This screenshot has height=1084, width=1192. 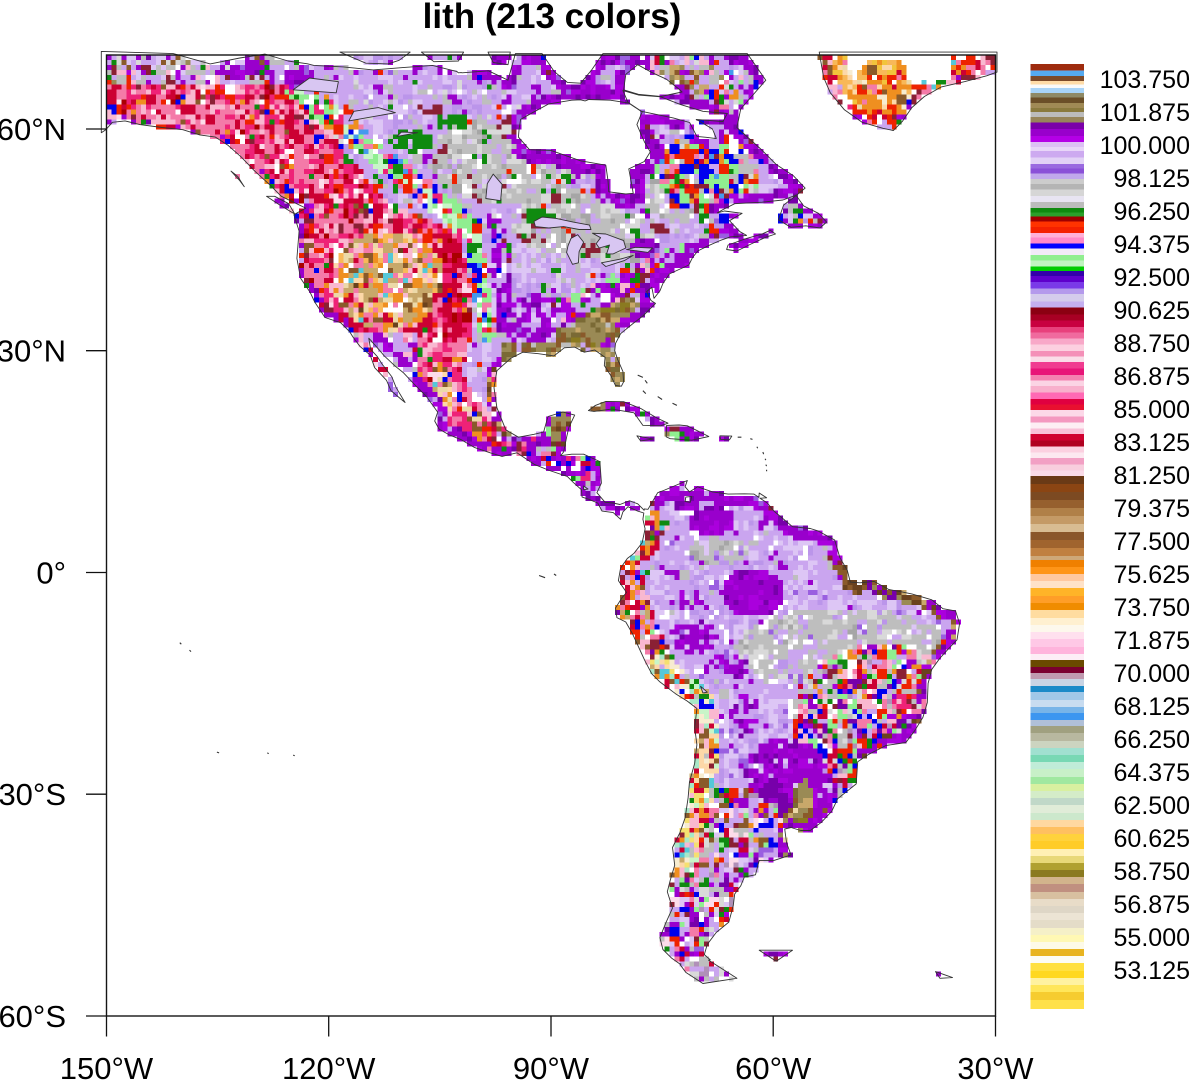 What do you see at coordinates (1145, 146) in the screenshot?
I see `svg-text: 100.000` at bounding box center [1145, 146].